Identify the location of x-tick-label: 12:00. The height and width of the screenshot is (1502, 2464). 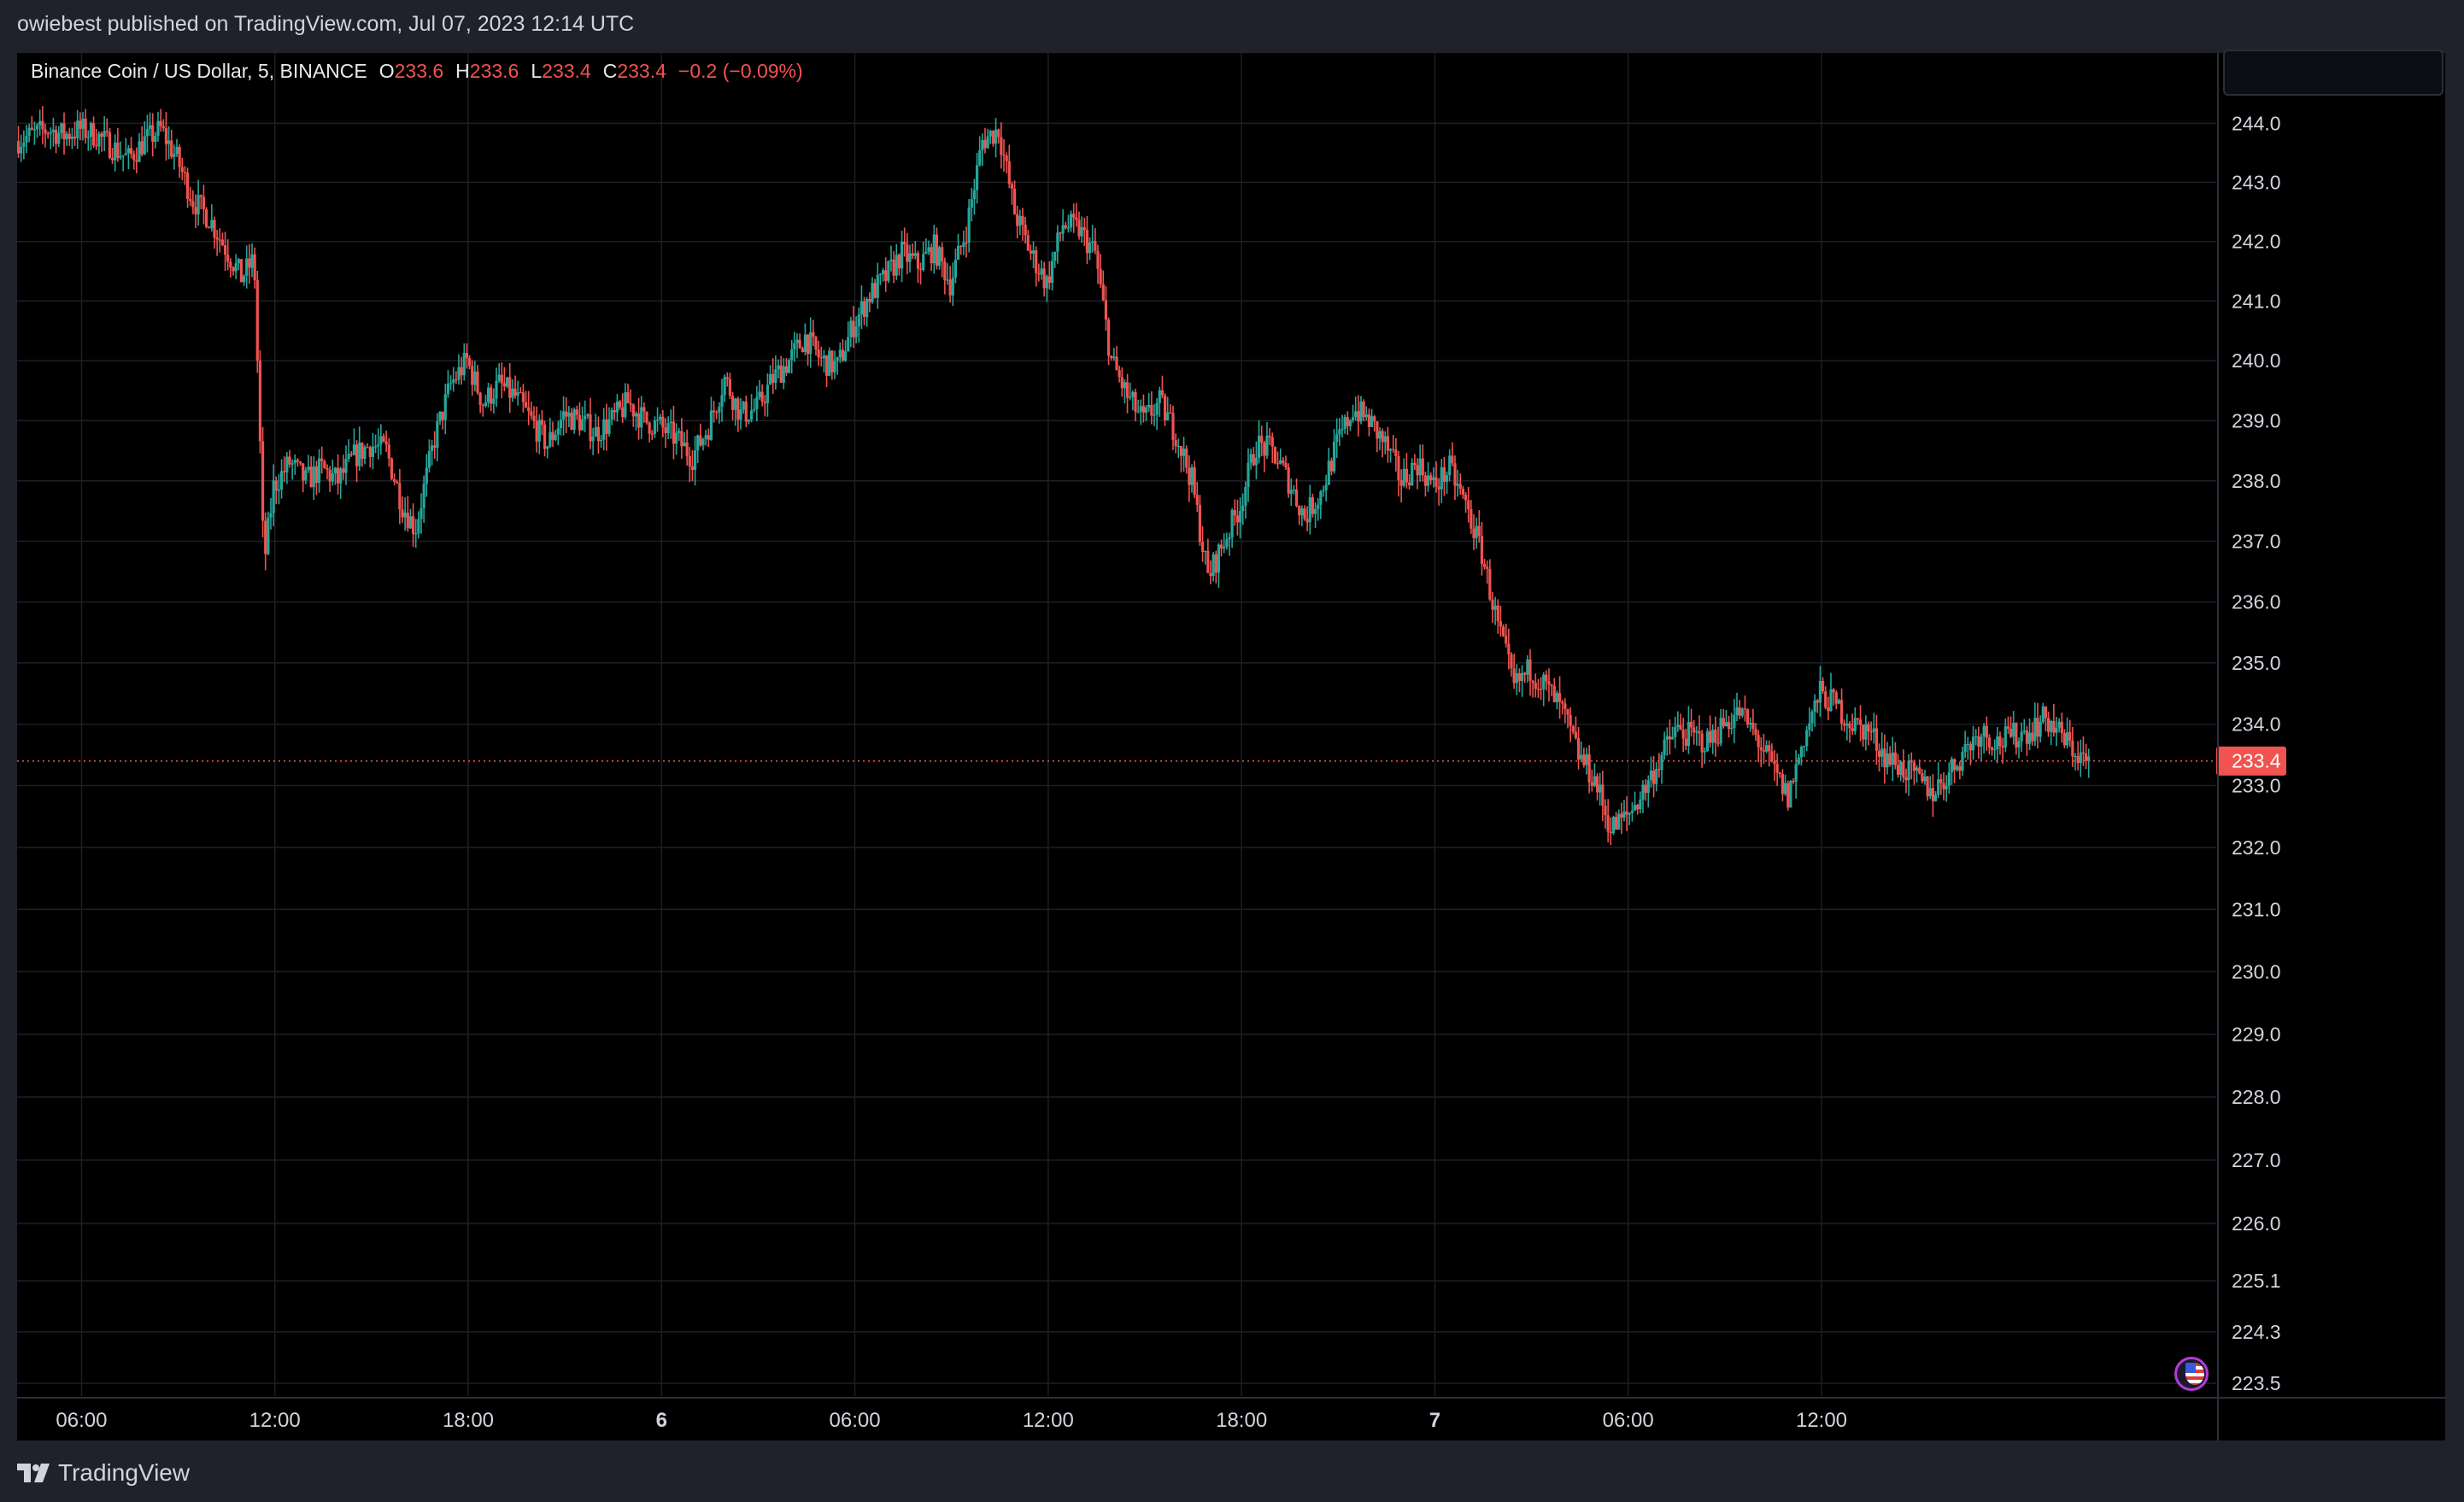
(1821, 1420).